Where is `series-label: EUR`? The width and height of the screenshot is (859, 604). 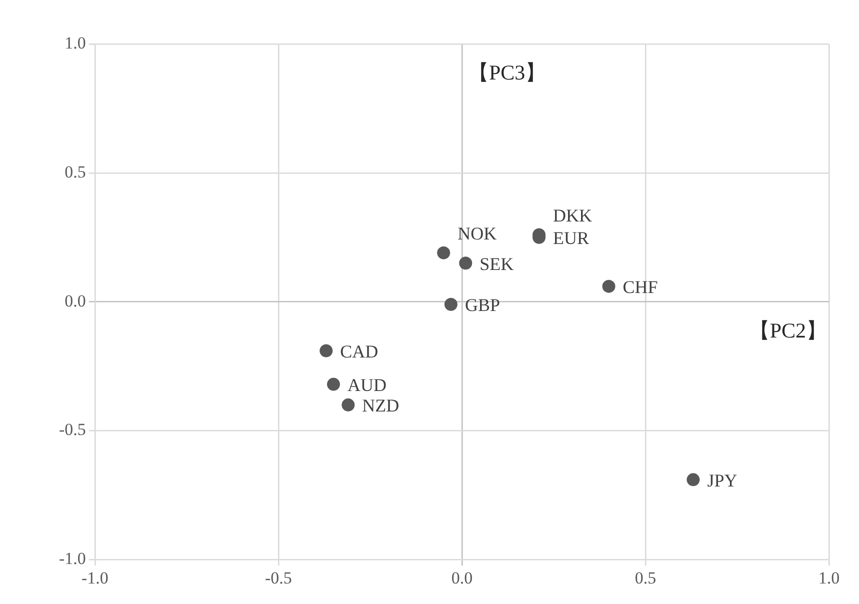 series-label: EUR is located at coordinates (571, 238).